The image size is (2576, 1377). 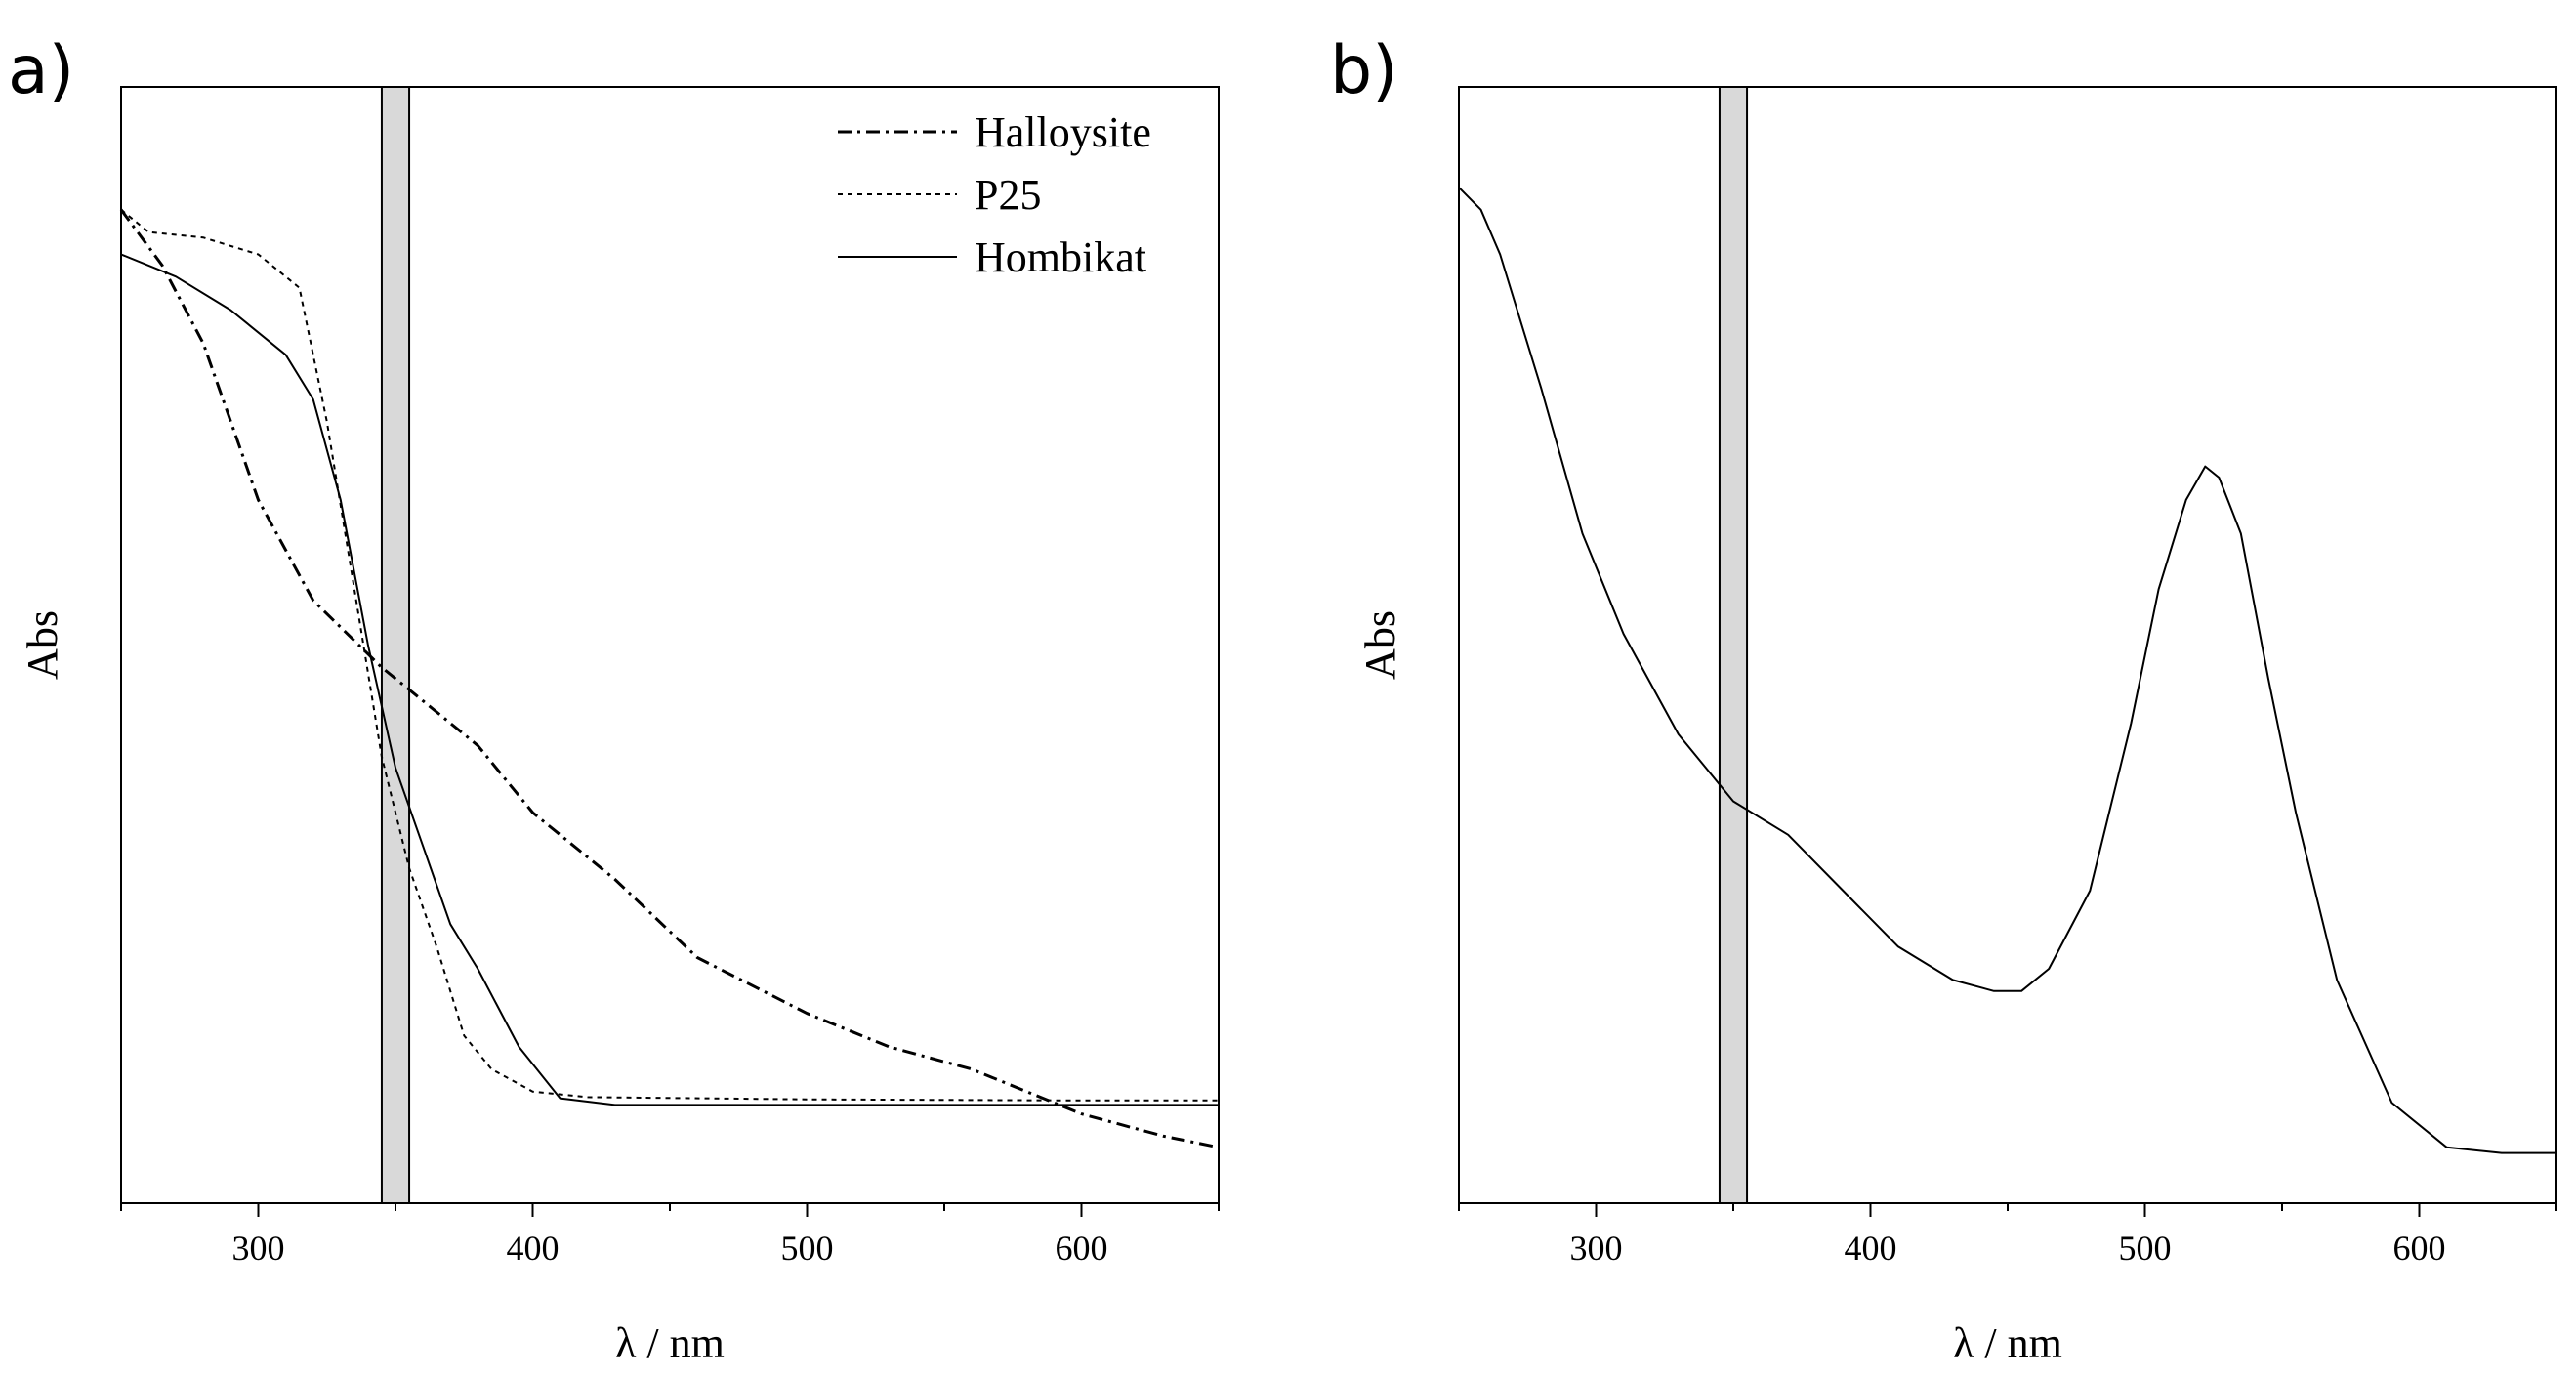 What do you see at coordinates (1060, 257) in the screenshot?
I see `legend-label-hombikat: Hombikat` at bounding box center [1060, 257].